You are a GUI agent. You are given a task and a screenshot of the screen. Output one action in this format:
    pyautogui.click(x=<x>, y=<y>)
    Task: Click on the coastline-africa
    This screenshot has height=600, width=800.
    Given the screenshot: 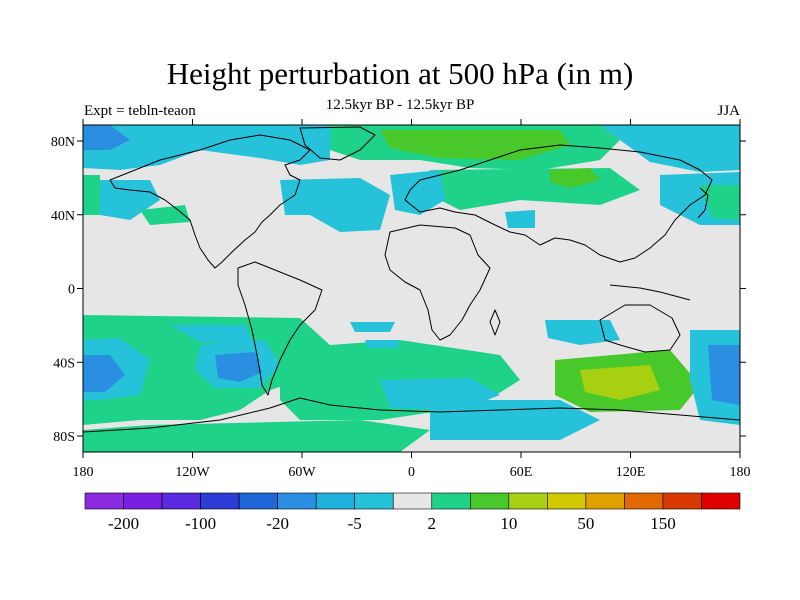 What is the action you would take?
    pyautogui.click(x=437, y=282)
    